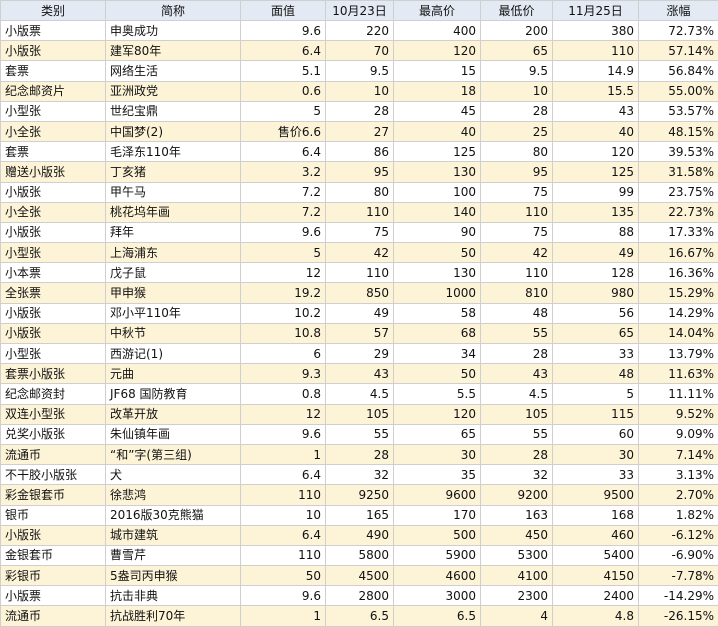 This screenshot has height=627, width=718. I want to click on table-cell: 流通币, so click(53, 454).